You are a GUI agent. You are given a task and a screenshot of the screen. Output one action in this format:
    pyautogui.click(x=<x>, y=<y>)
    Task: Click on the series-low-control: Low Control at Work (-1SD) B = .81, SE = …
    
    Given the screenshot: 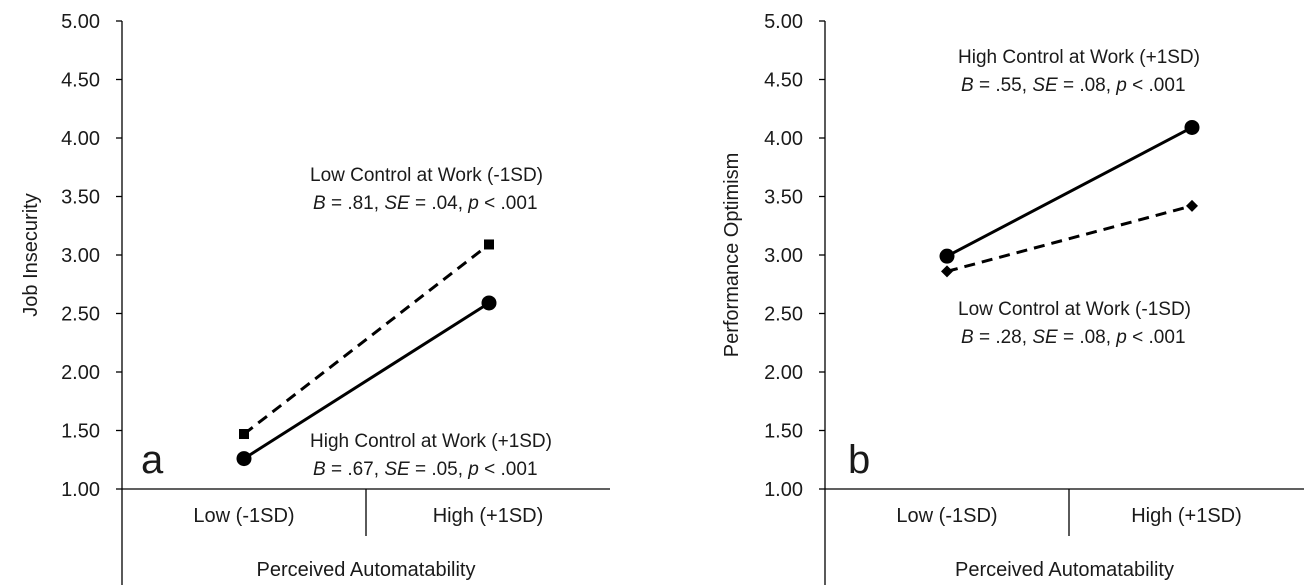 What is the action you would take?
    pyautogui.click(x=391, y=302)
    